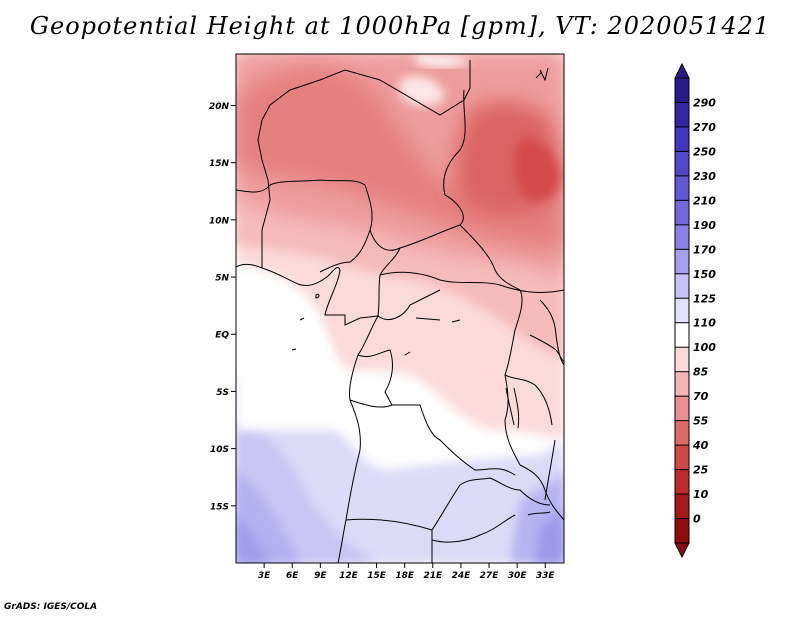  Describe the element at coordinates (377, 576) in the screenshot. I see `lon-label: 15E` at that location.